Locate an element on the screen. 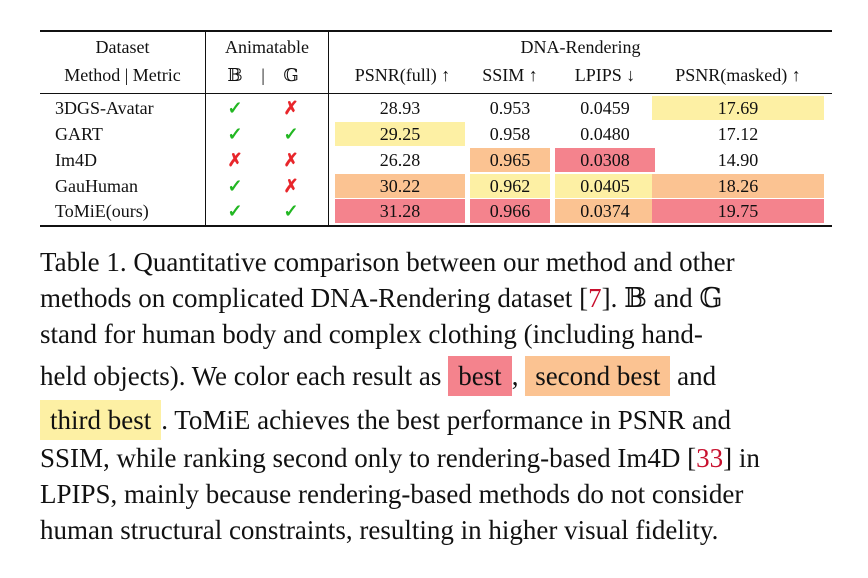 This screenshot has height=578, width=868. header-lpips: LPIPS ↓ is located at coordinates (605, 75).